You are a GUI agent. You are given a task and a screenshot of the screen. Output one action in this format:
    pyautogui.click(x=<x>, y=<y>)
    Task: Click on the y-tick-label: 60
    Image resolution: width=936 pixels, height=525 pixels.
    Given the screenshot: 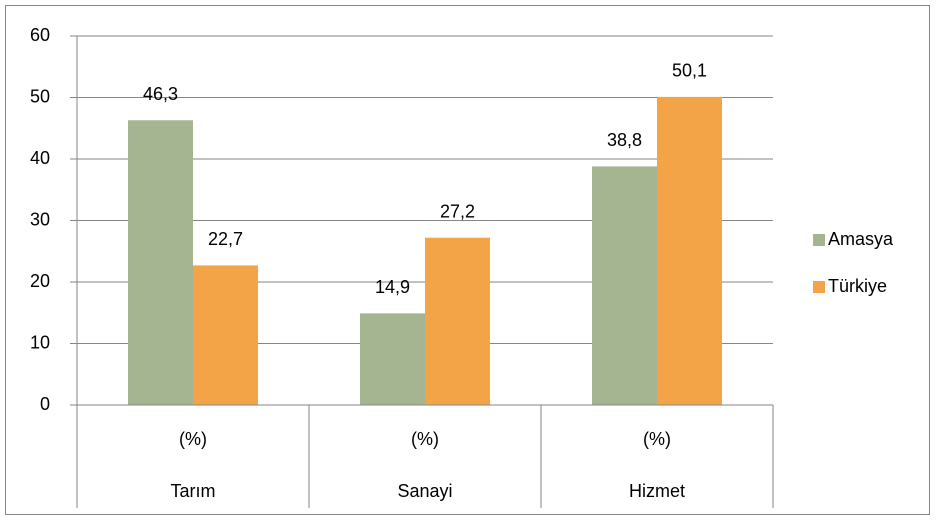 What is the action you would take?
    pyautogui.click(x=40, y=35)
    